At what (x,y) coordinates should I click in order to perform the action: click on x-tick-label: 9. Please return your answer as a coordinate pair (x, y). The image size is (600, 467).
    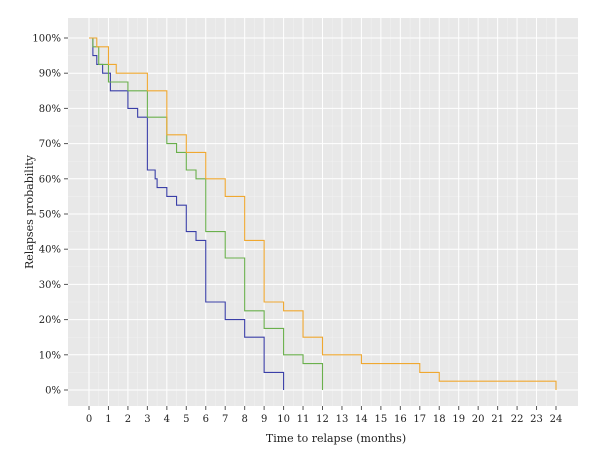
    Looking at the image, I should click on (264, 419).